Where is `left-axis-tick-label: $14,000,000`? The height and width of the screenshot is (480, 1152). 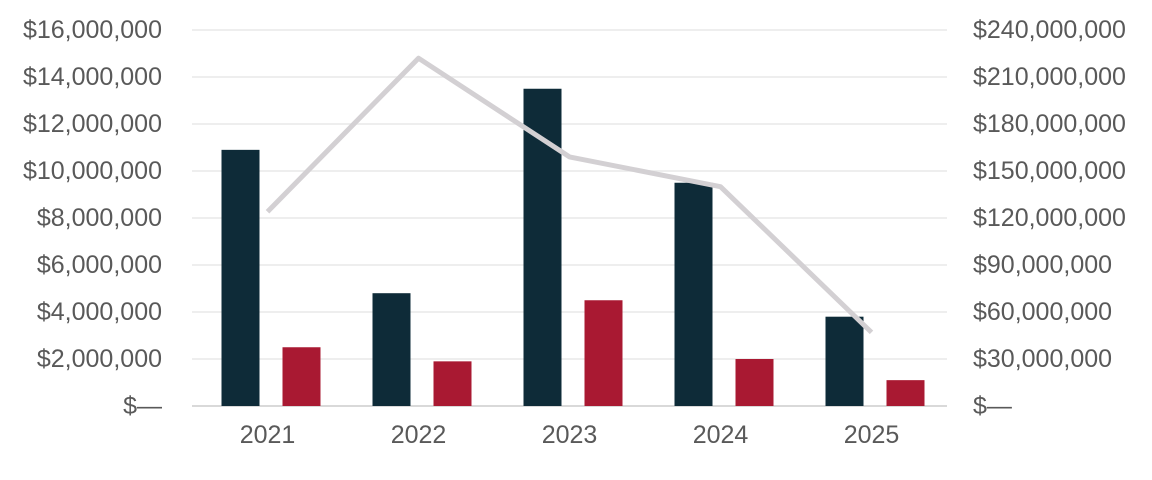
left-axis-tick-label: $14,000,000 is located at coordinates (92, 77).